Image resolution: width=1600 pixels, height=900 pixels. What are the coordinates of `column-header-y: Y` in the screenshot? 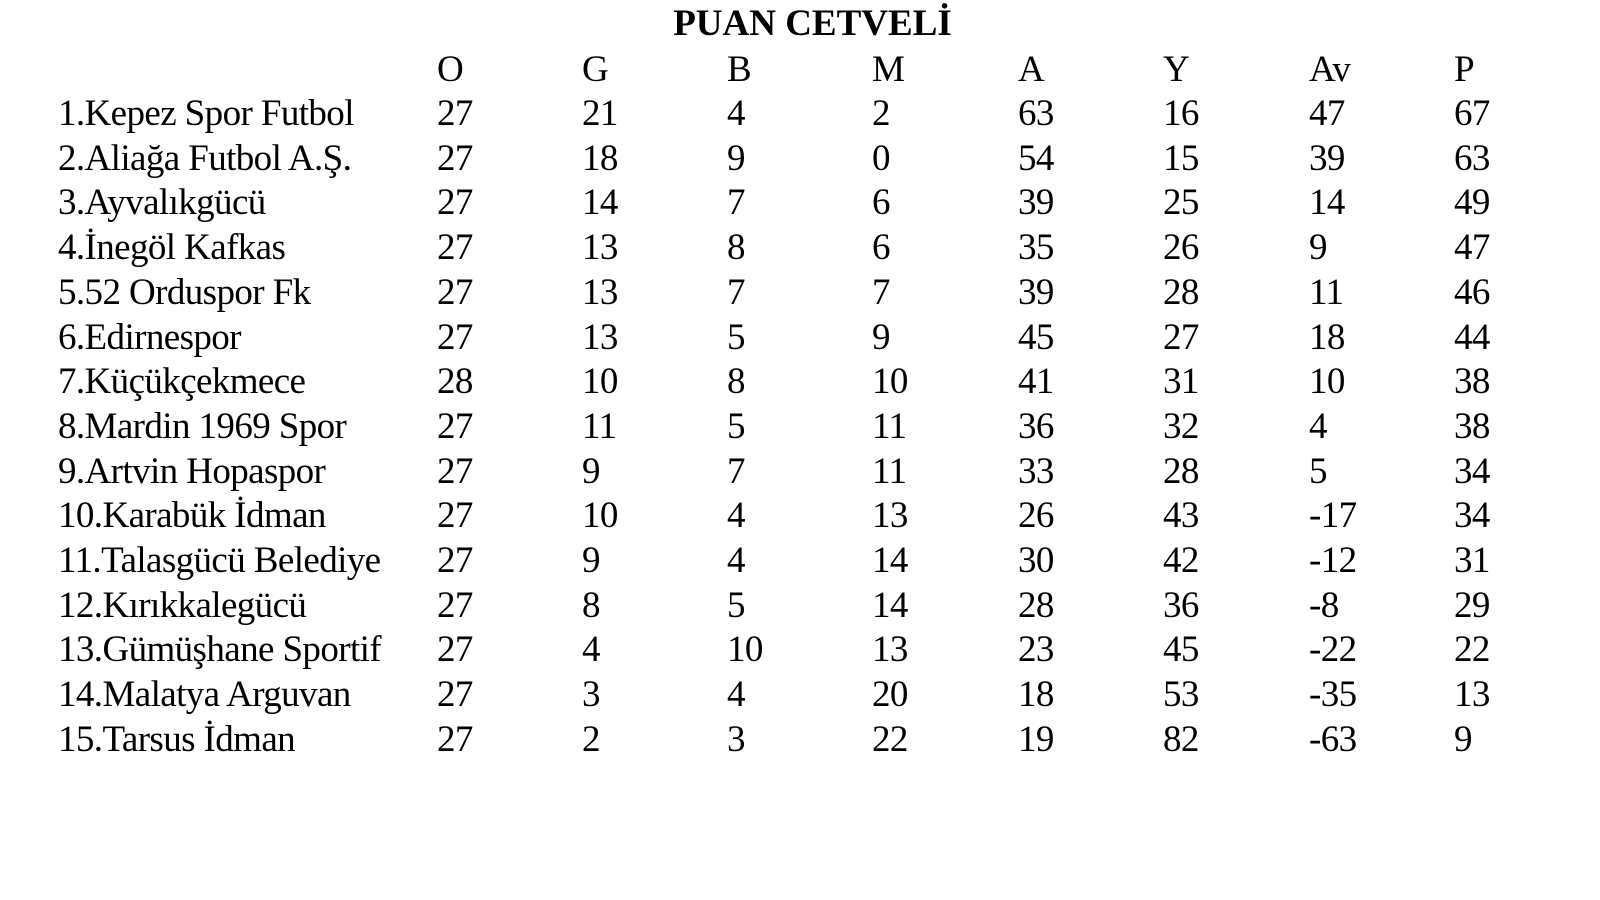 It's located at (1176, 69).